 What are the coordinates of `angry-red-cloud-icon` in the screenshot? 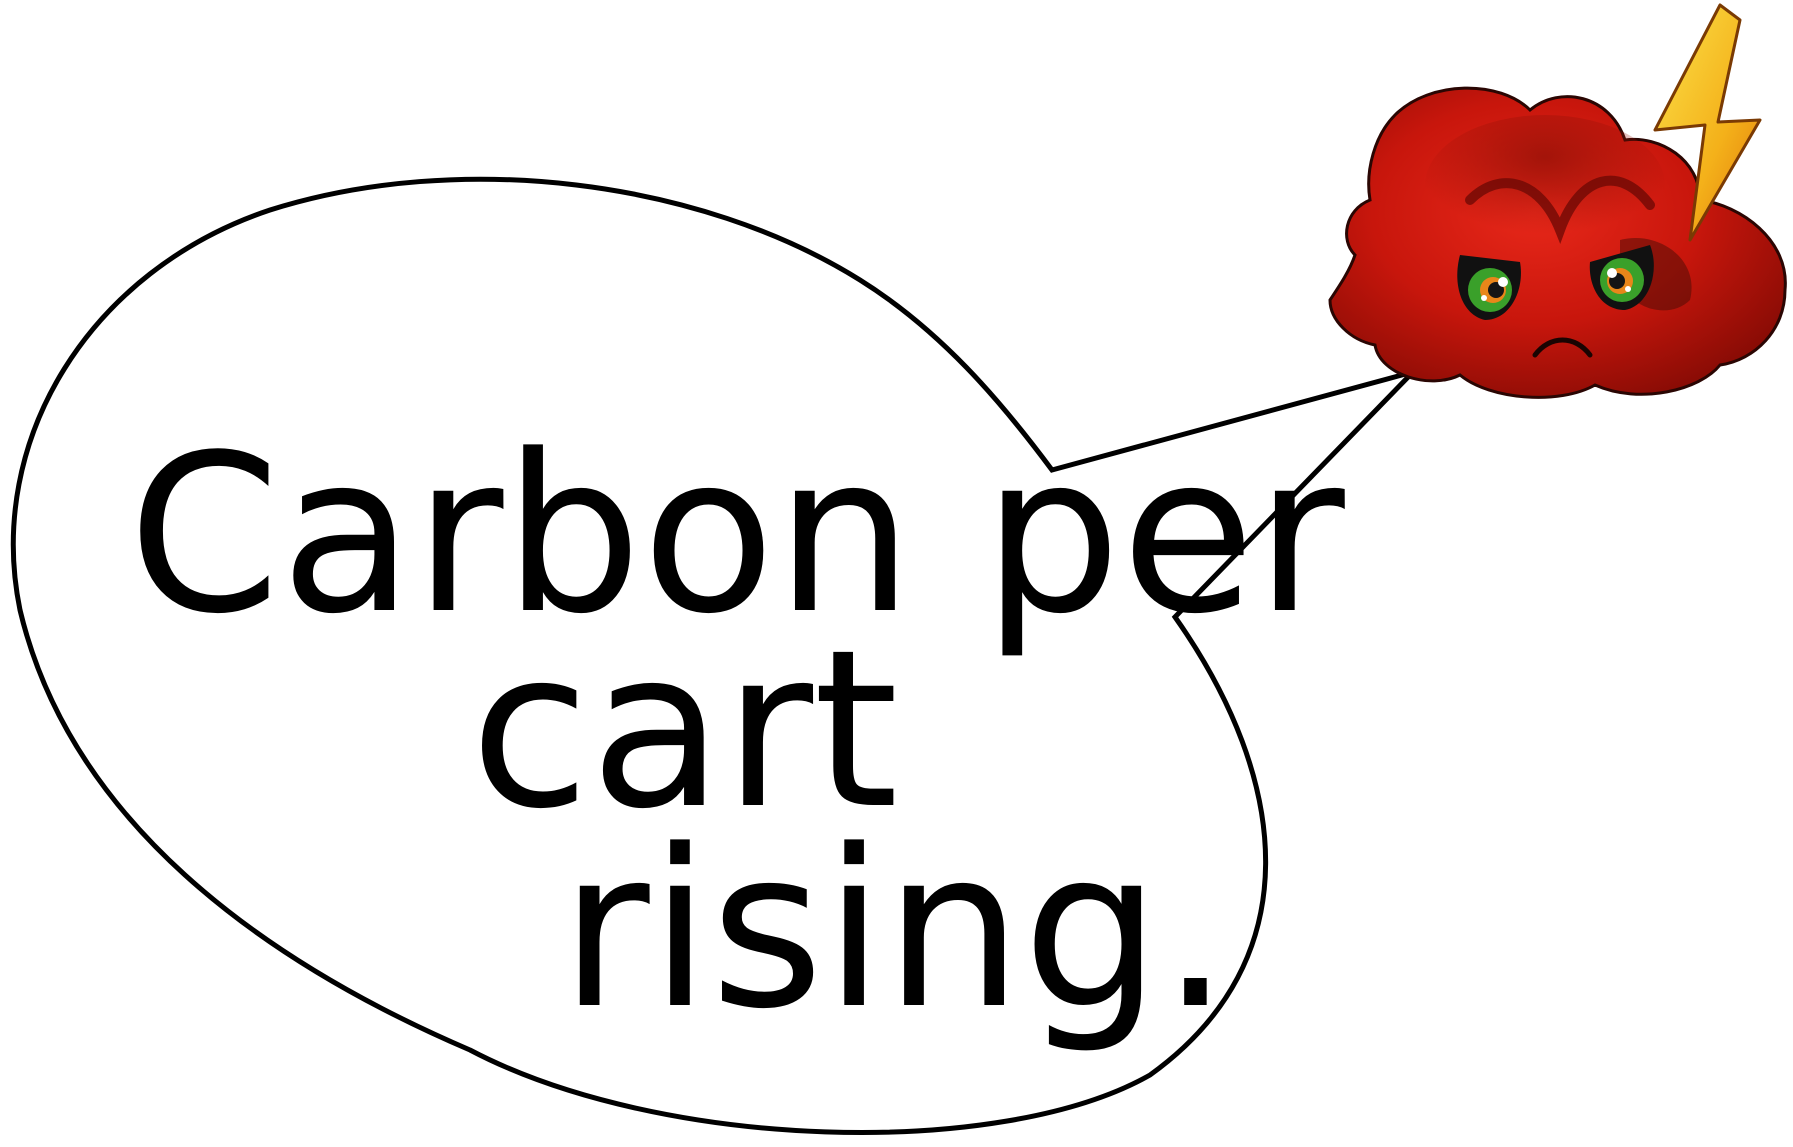 It's located at (1557, 242).